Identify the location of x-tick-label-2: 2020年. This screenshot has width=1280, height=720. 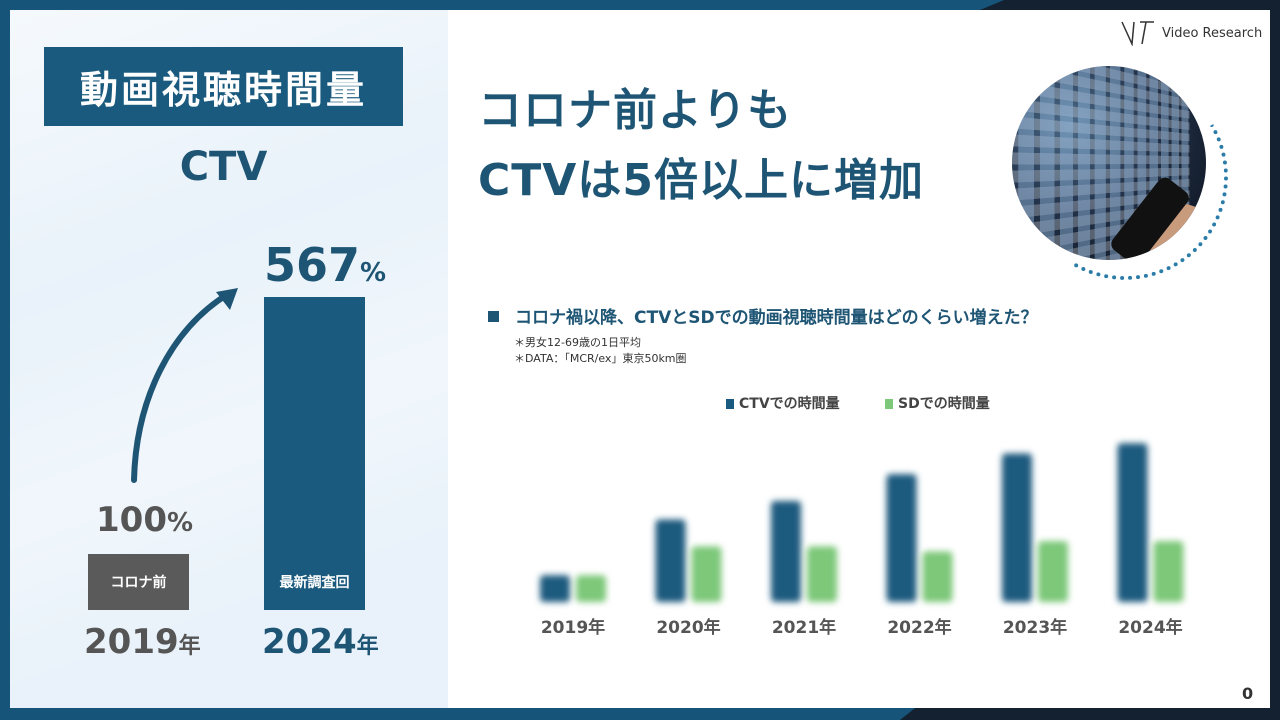
(688, 627).